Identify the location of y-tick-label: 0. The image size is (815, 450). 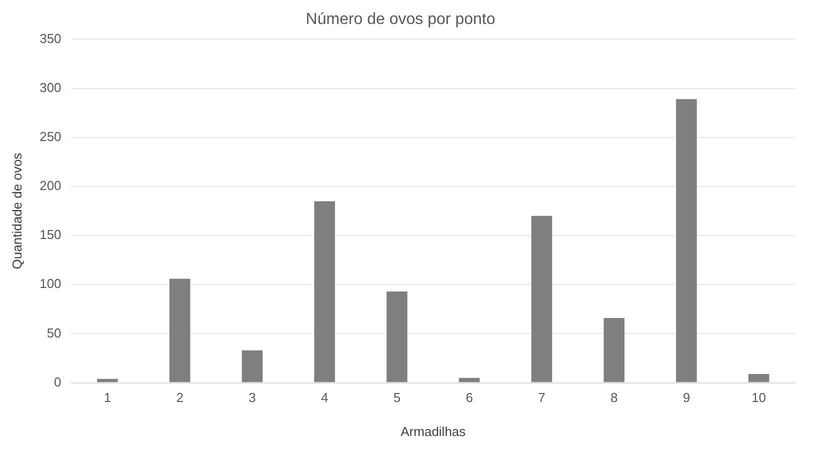
(58, 382).